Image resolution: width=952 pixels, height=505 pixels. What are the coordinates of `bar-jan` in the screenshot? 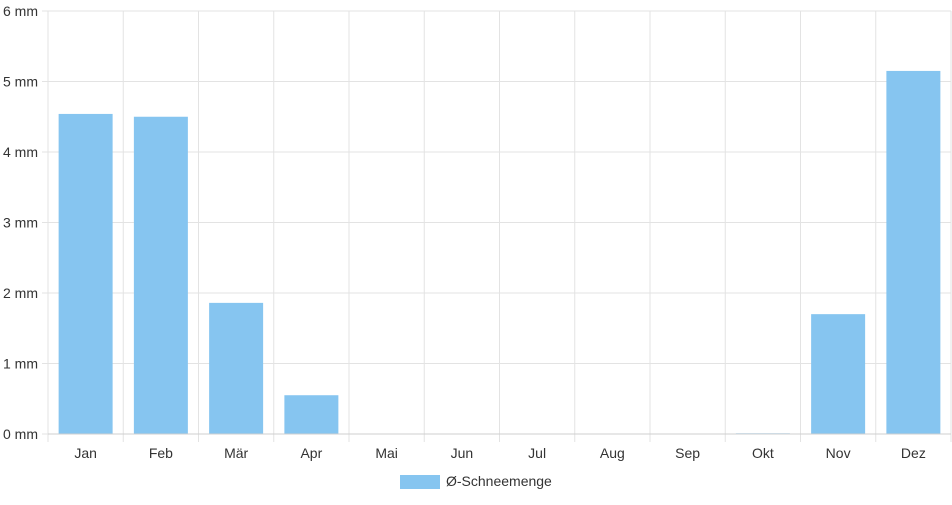 It's located at (85, 274).